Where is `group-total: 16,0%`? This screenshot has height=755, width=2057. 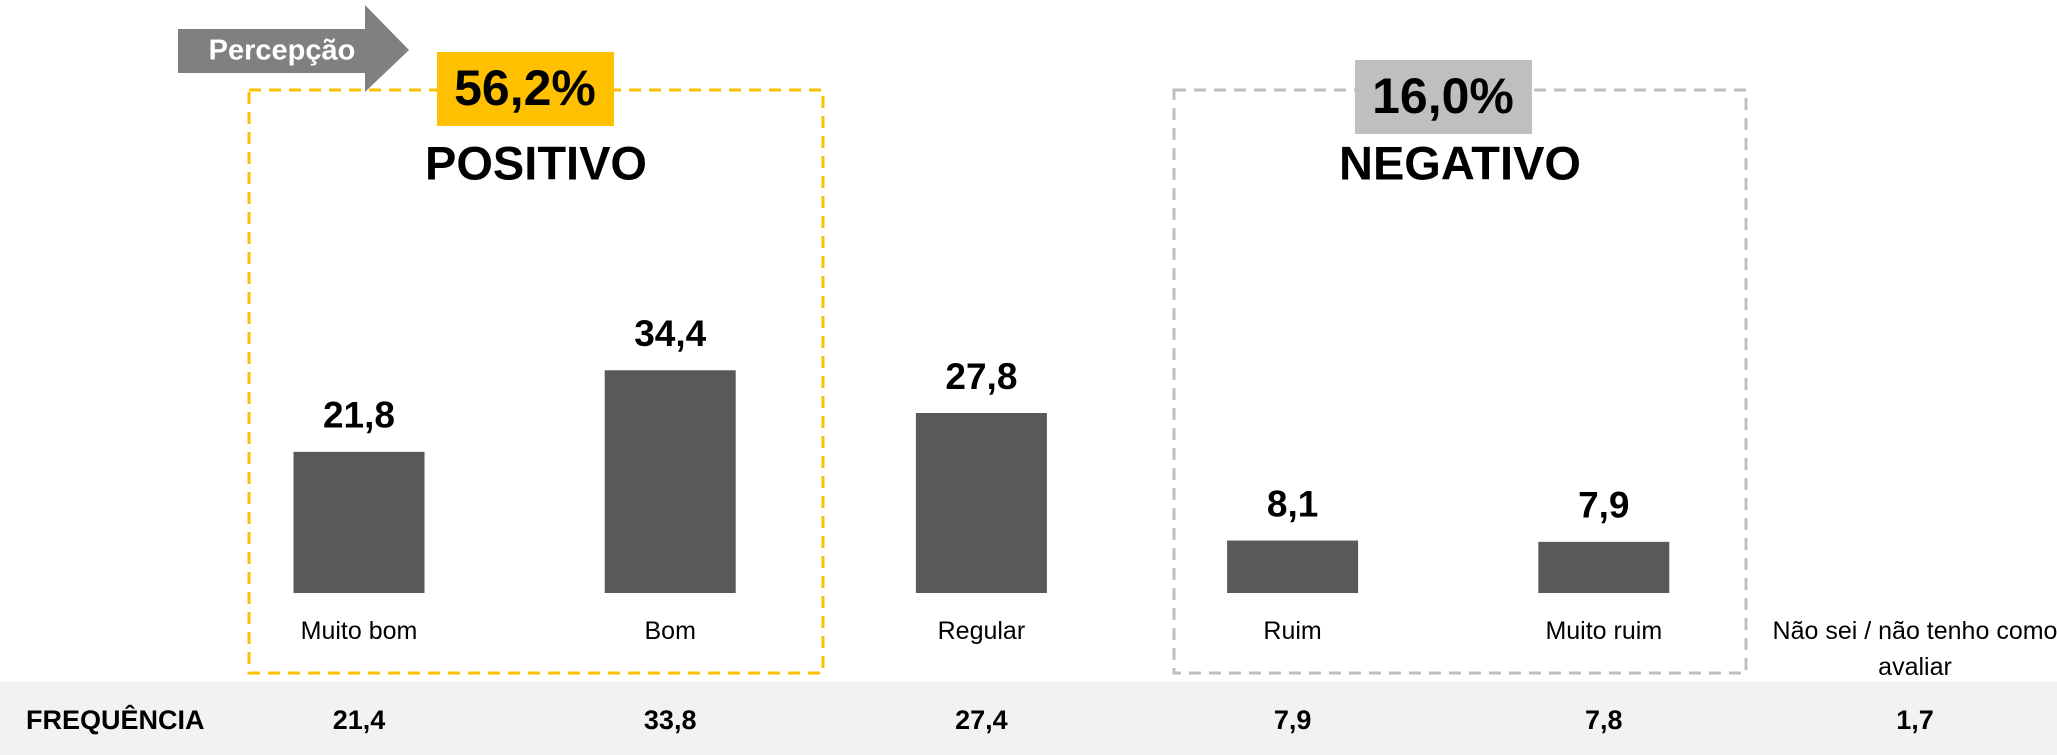 group-total: 16,0% is located at coordinates (1443, 96).